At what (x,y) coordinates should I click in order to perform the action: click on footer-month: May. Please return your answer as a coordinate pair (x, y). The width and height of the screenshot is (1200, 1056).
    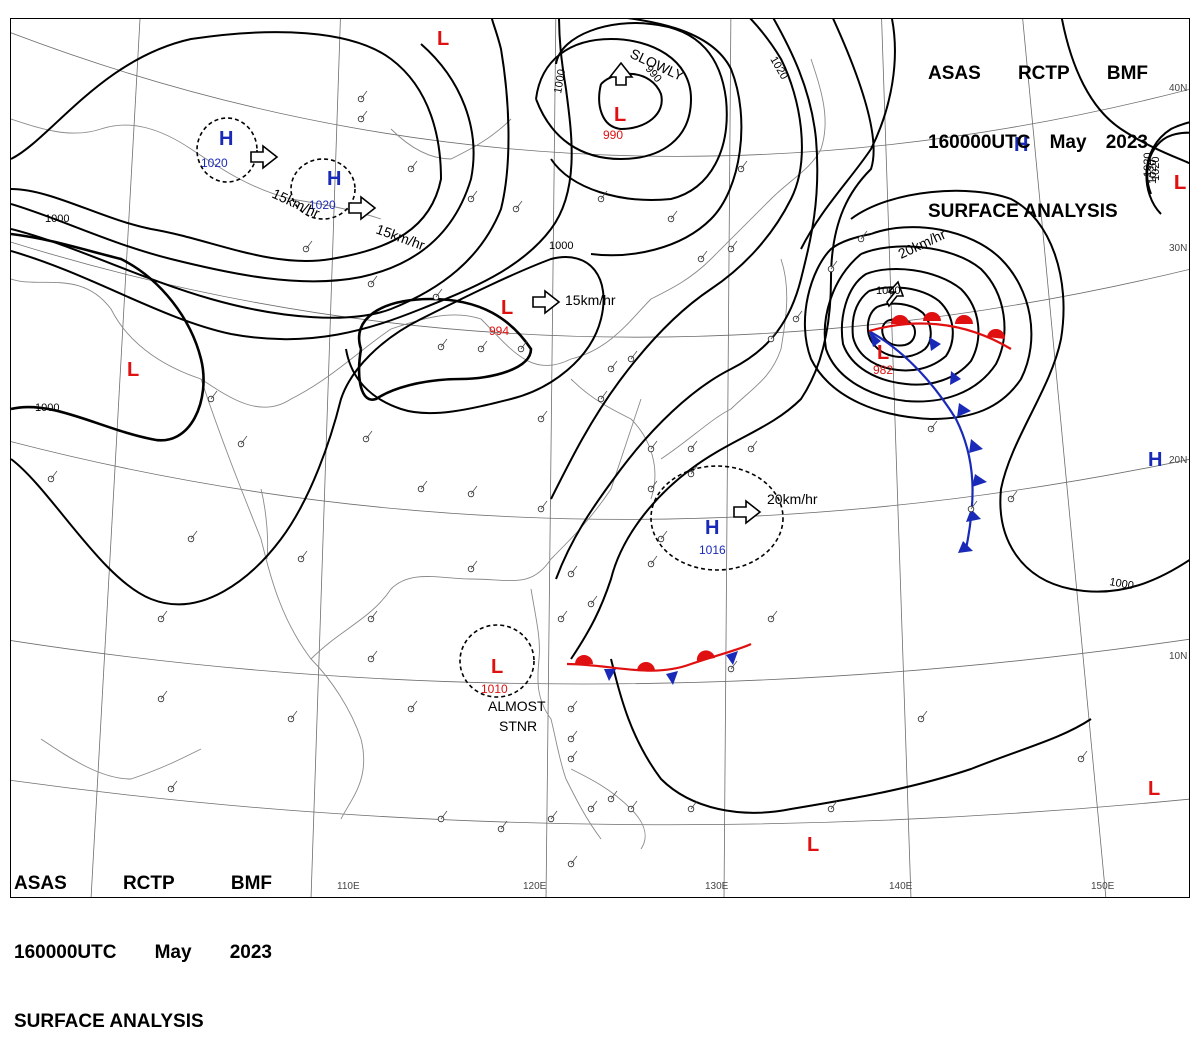
    Looking at the image, I should click on (173, 952).